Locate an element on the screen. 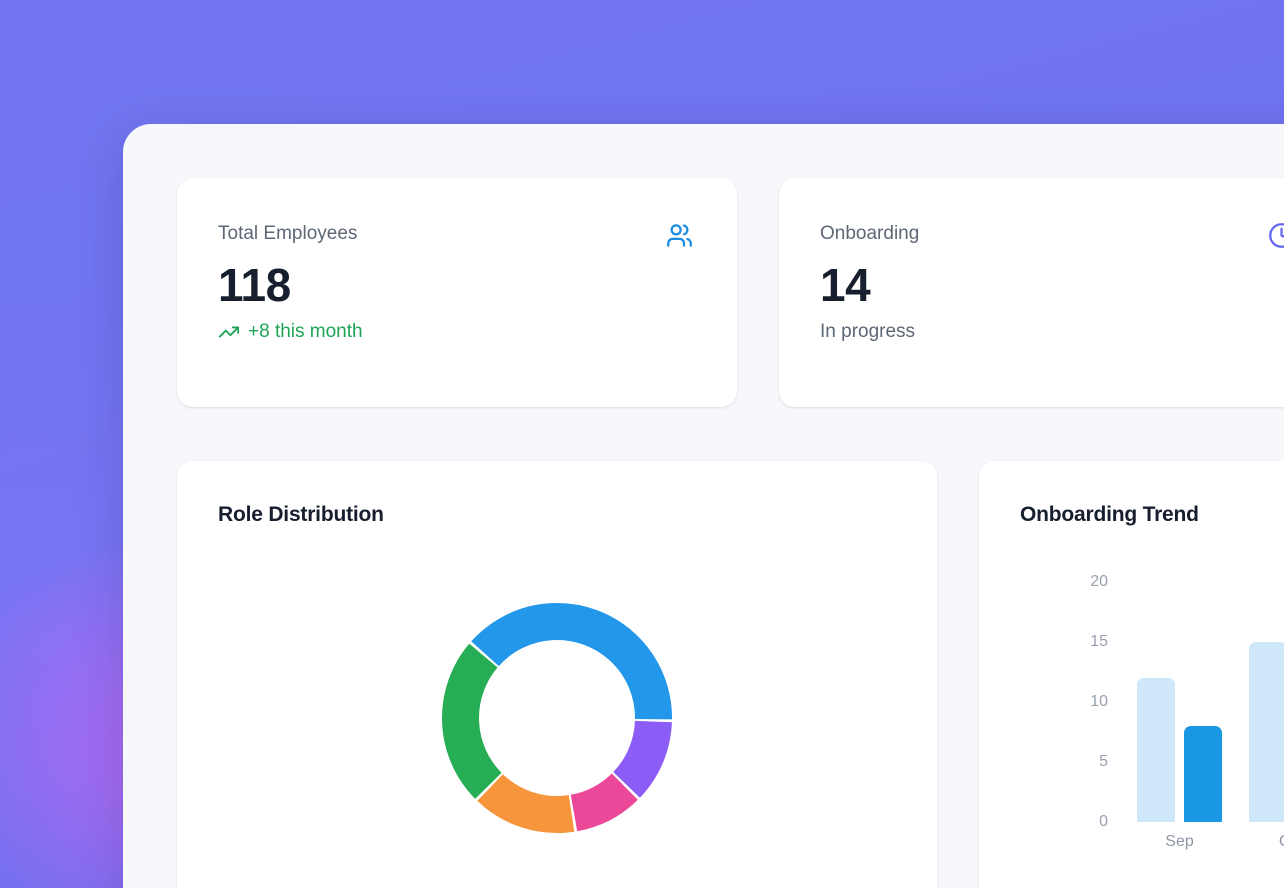 The height and width of the screenshot is (888, 1284). y-axis-tick: 15 is located at coordinates (1099, 641).